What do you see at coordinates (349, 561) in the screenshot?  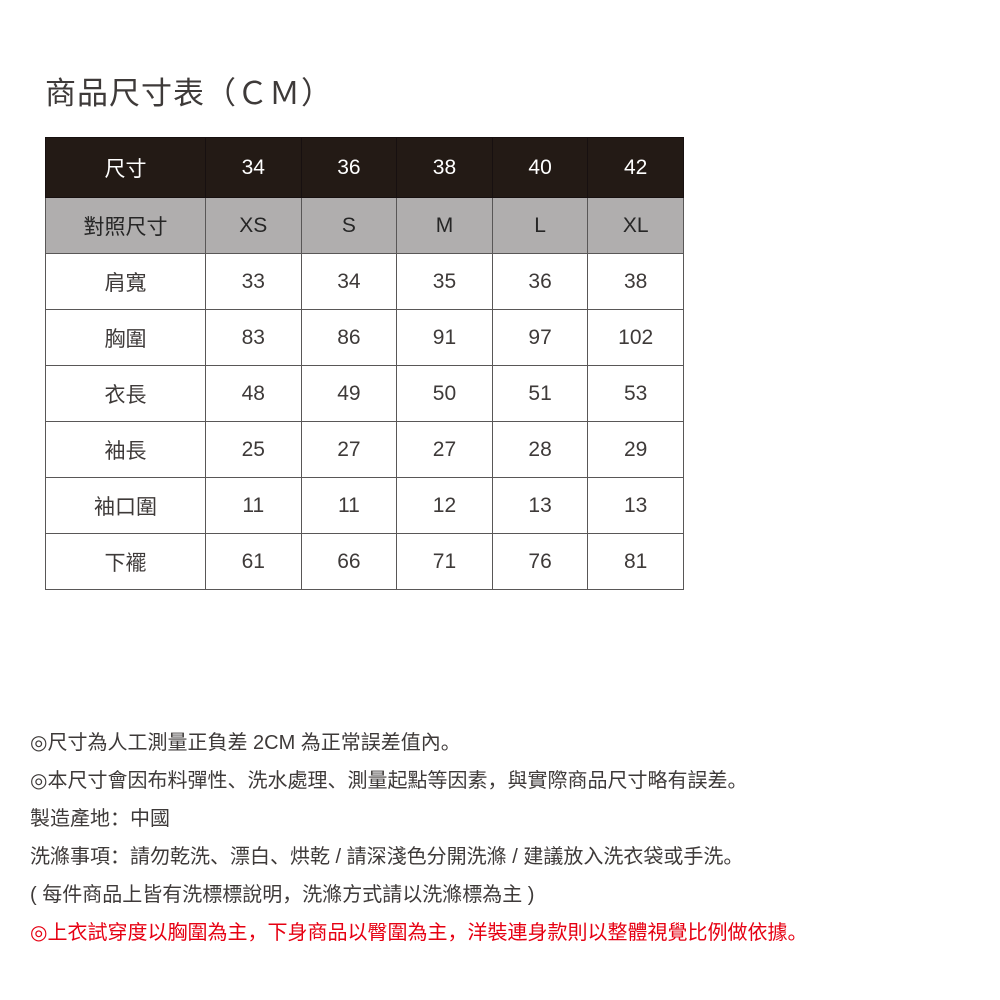 I see `table-cell: 66` at bounding box center [349, 561].